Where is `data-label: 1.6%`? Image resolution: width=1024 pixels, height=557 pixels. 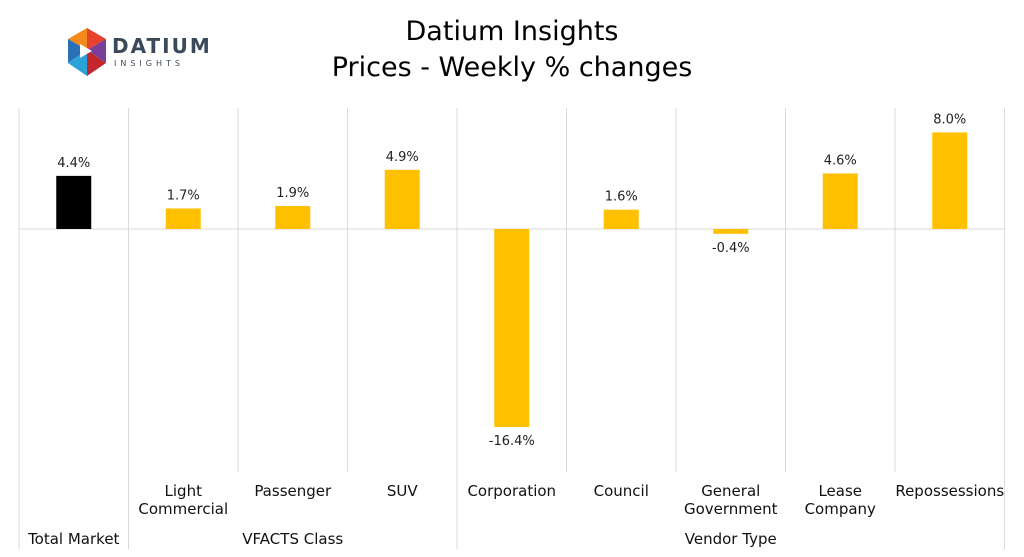 data-label: 1.6% is located at coordinates (621, 197).